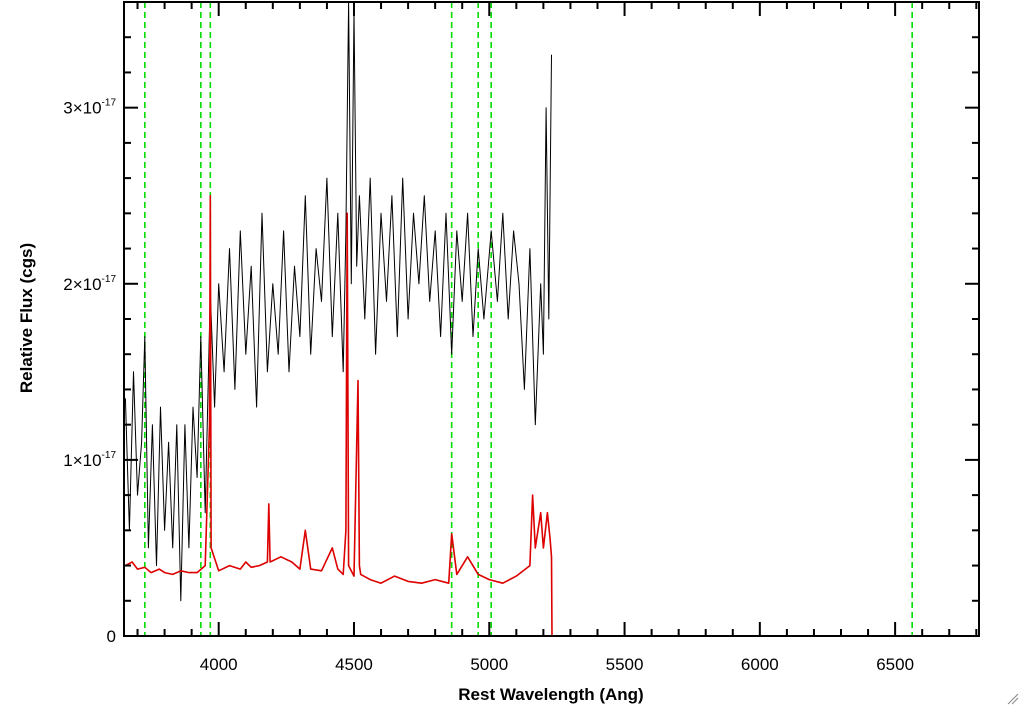  I want to click on x-tick-label: 6000, so click(760, 664).